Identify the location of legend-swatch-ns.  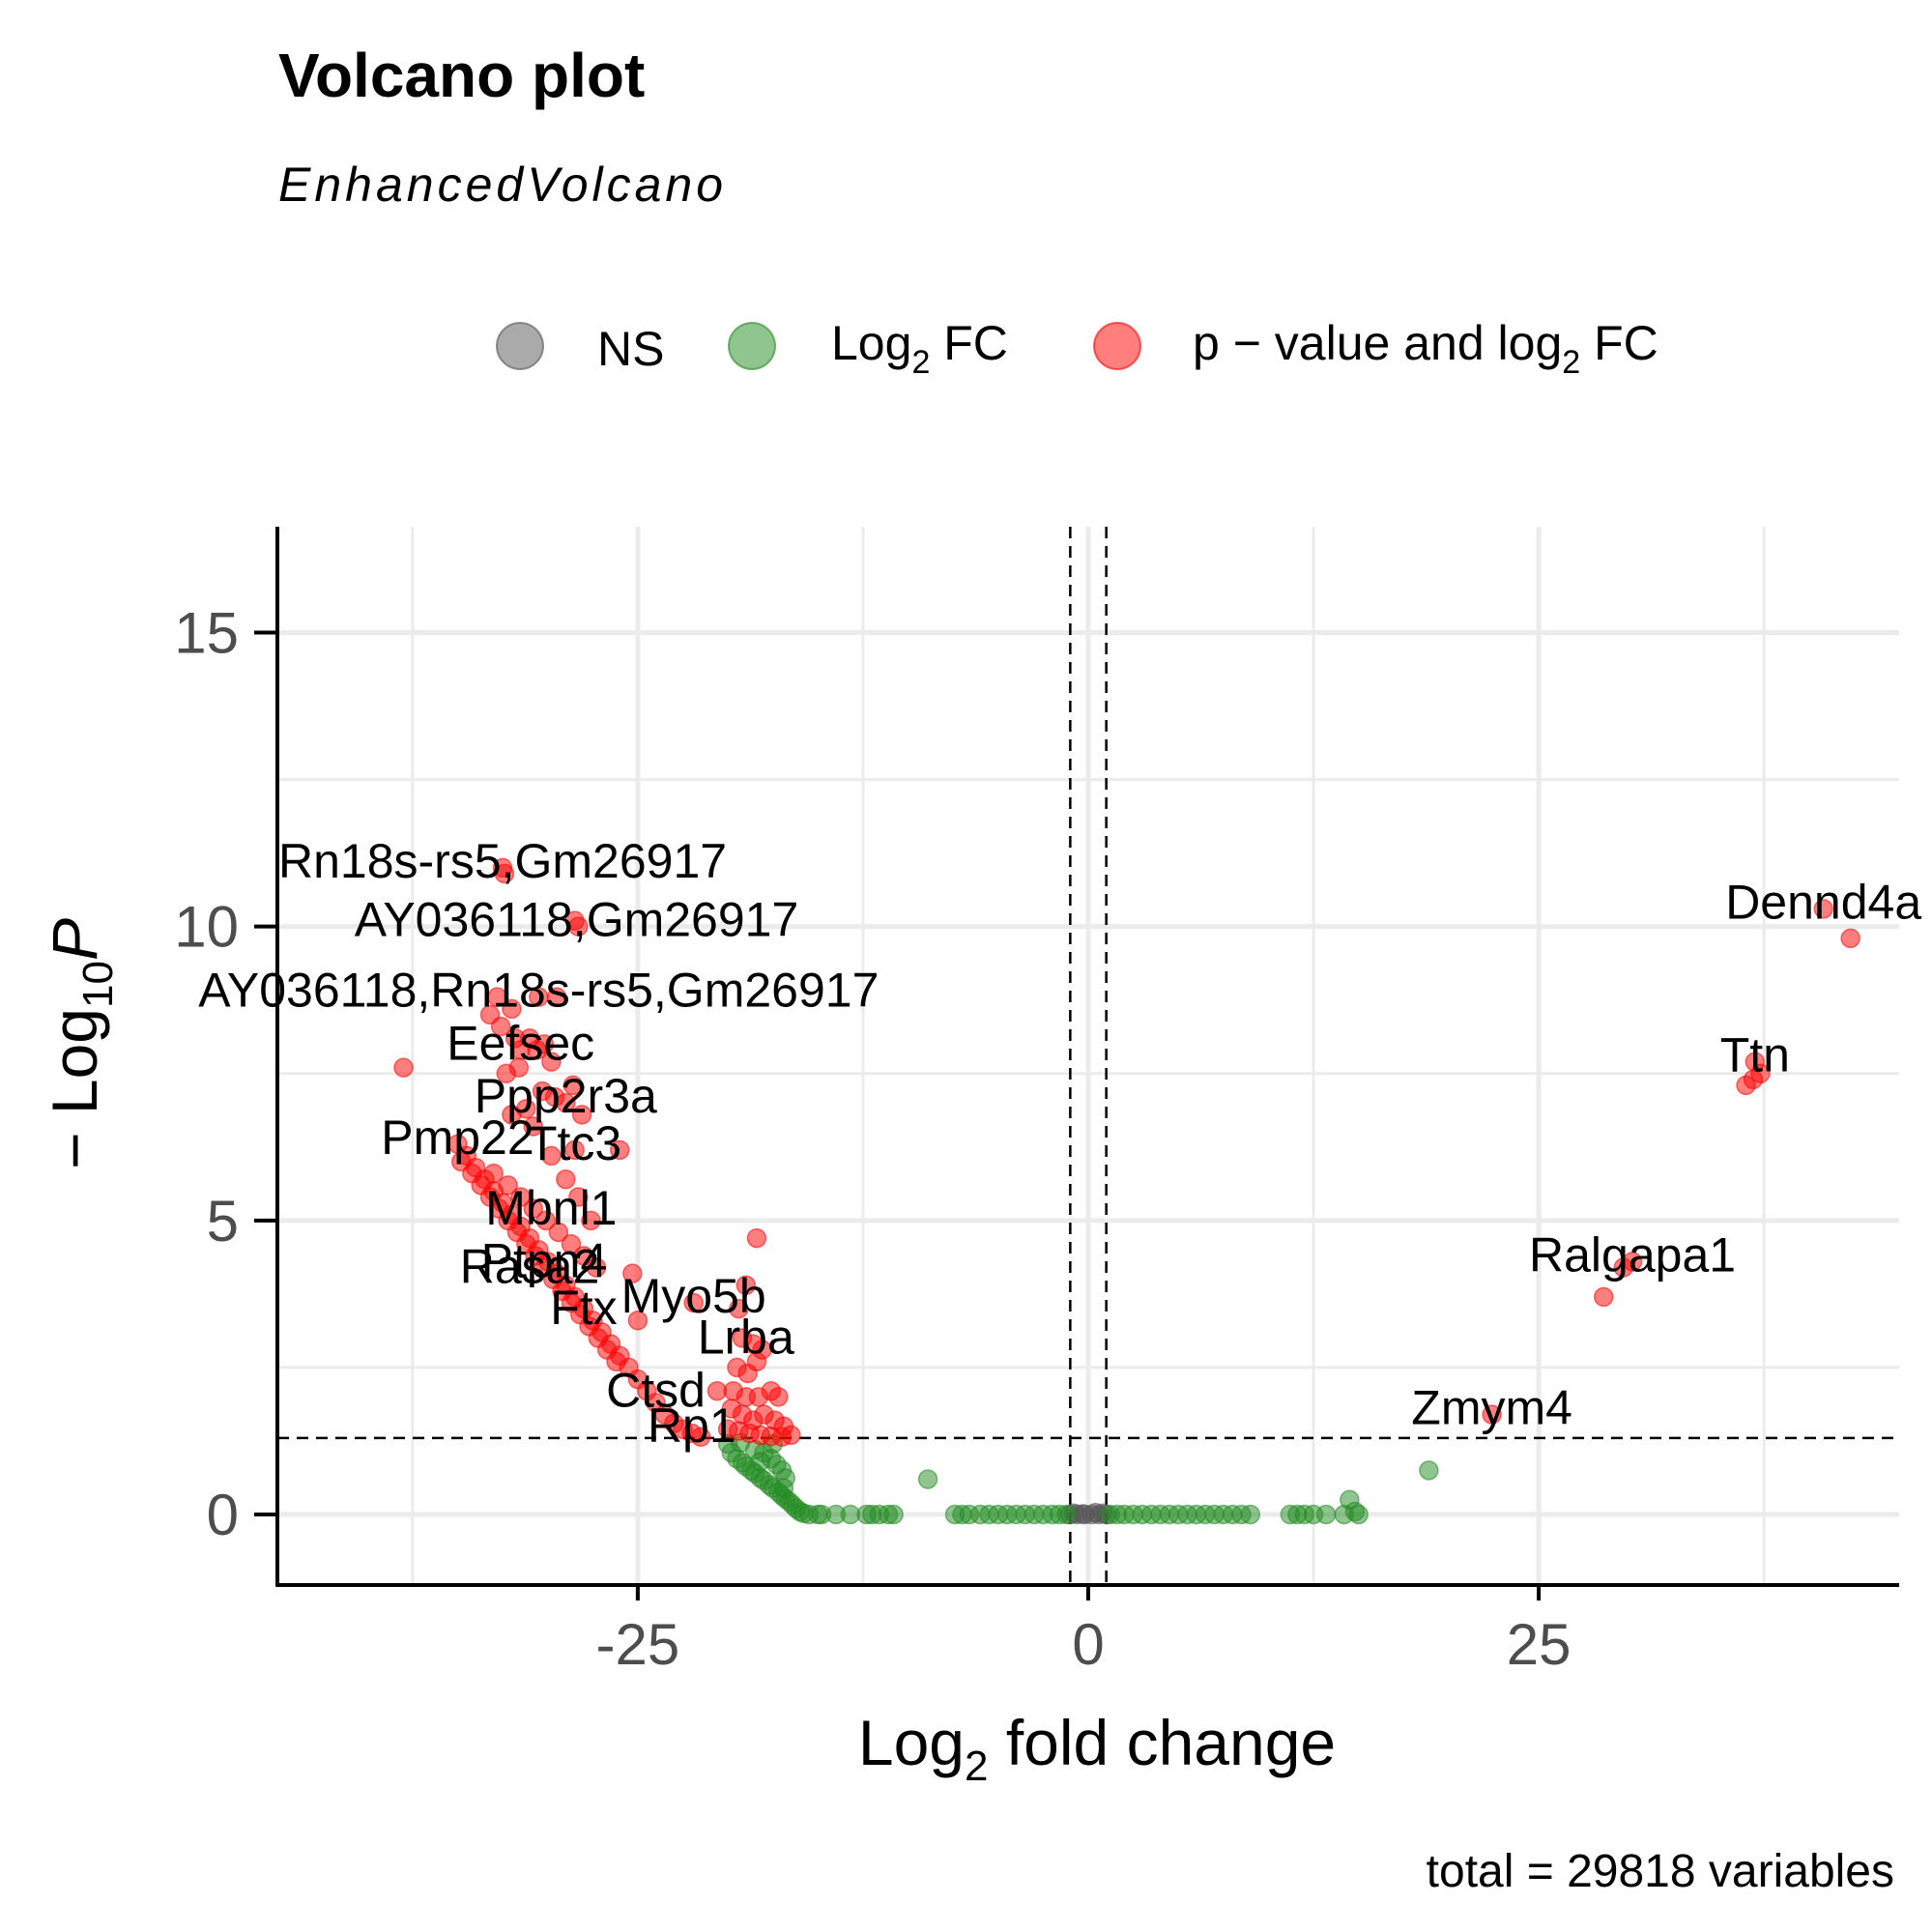
(520, 346).